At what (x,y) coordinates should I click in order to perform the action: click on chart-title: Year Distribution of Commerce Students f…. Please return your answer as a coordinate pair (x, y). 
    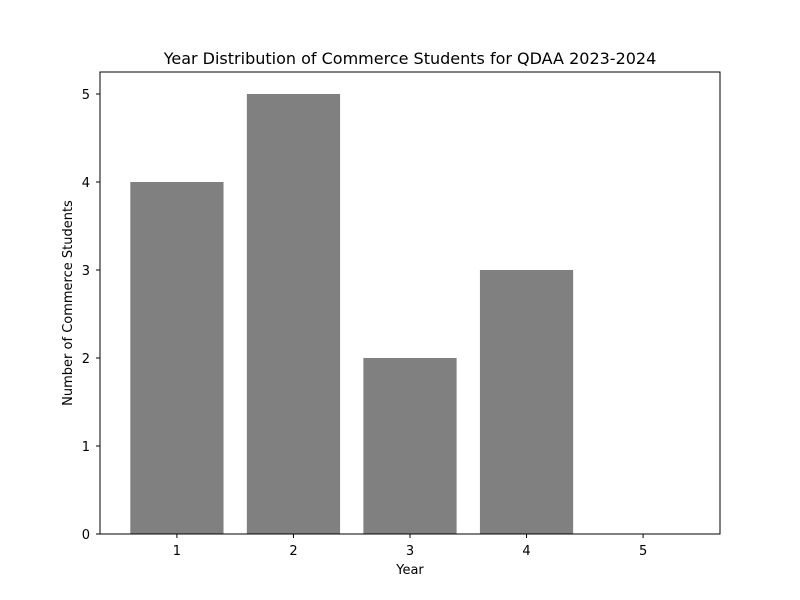
    Looking at the image, I should click on (410, 58).